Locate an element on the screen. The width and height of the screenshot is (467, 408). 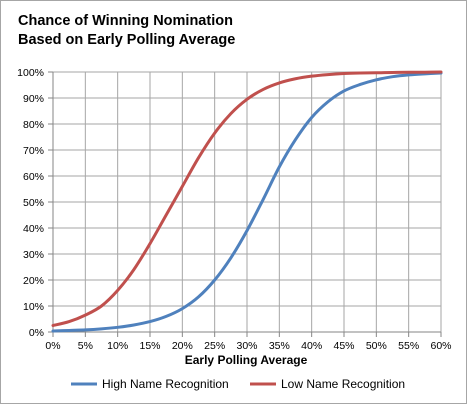
y-tick-label: 0% is located at coordinates (36, 333).